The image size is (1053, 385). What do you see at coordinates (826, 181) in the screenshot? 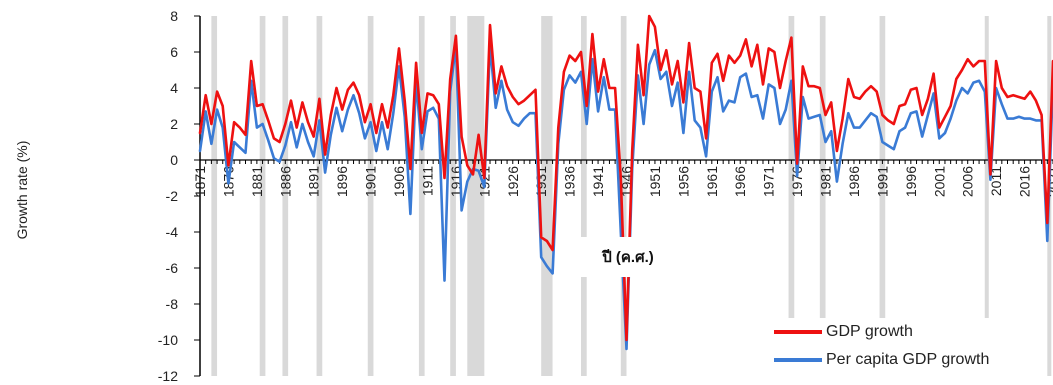
I see `x-tick-label: 1981` at bounding box center [826, 181].